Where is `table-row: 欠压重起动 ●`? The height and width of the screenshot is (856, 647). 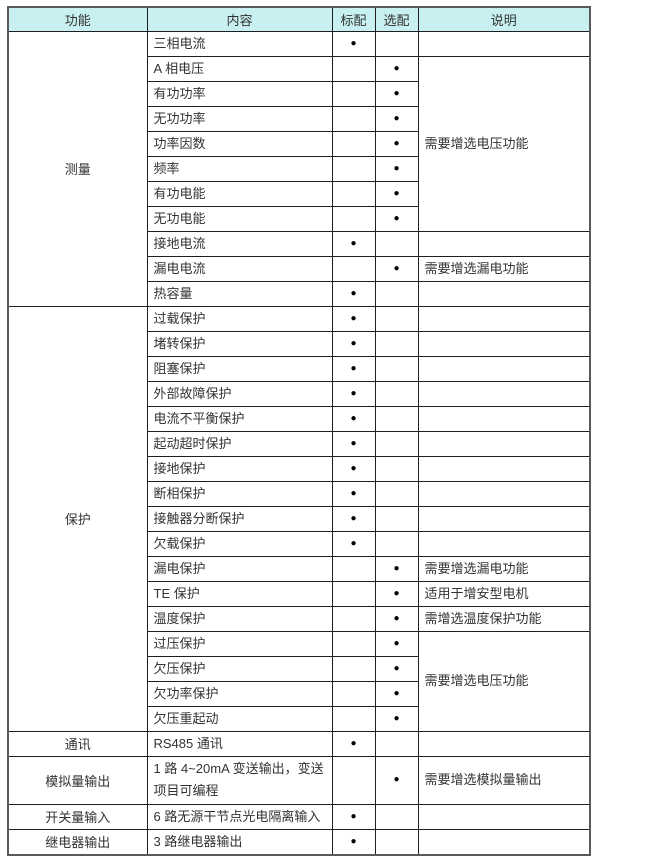 table-row: 欠压重起动 ● is located at coordinates (299, 718).